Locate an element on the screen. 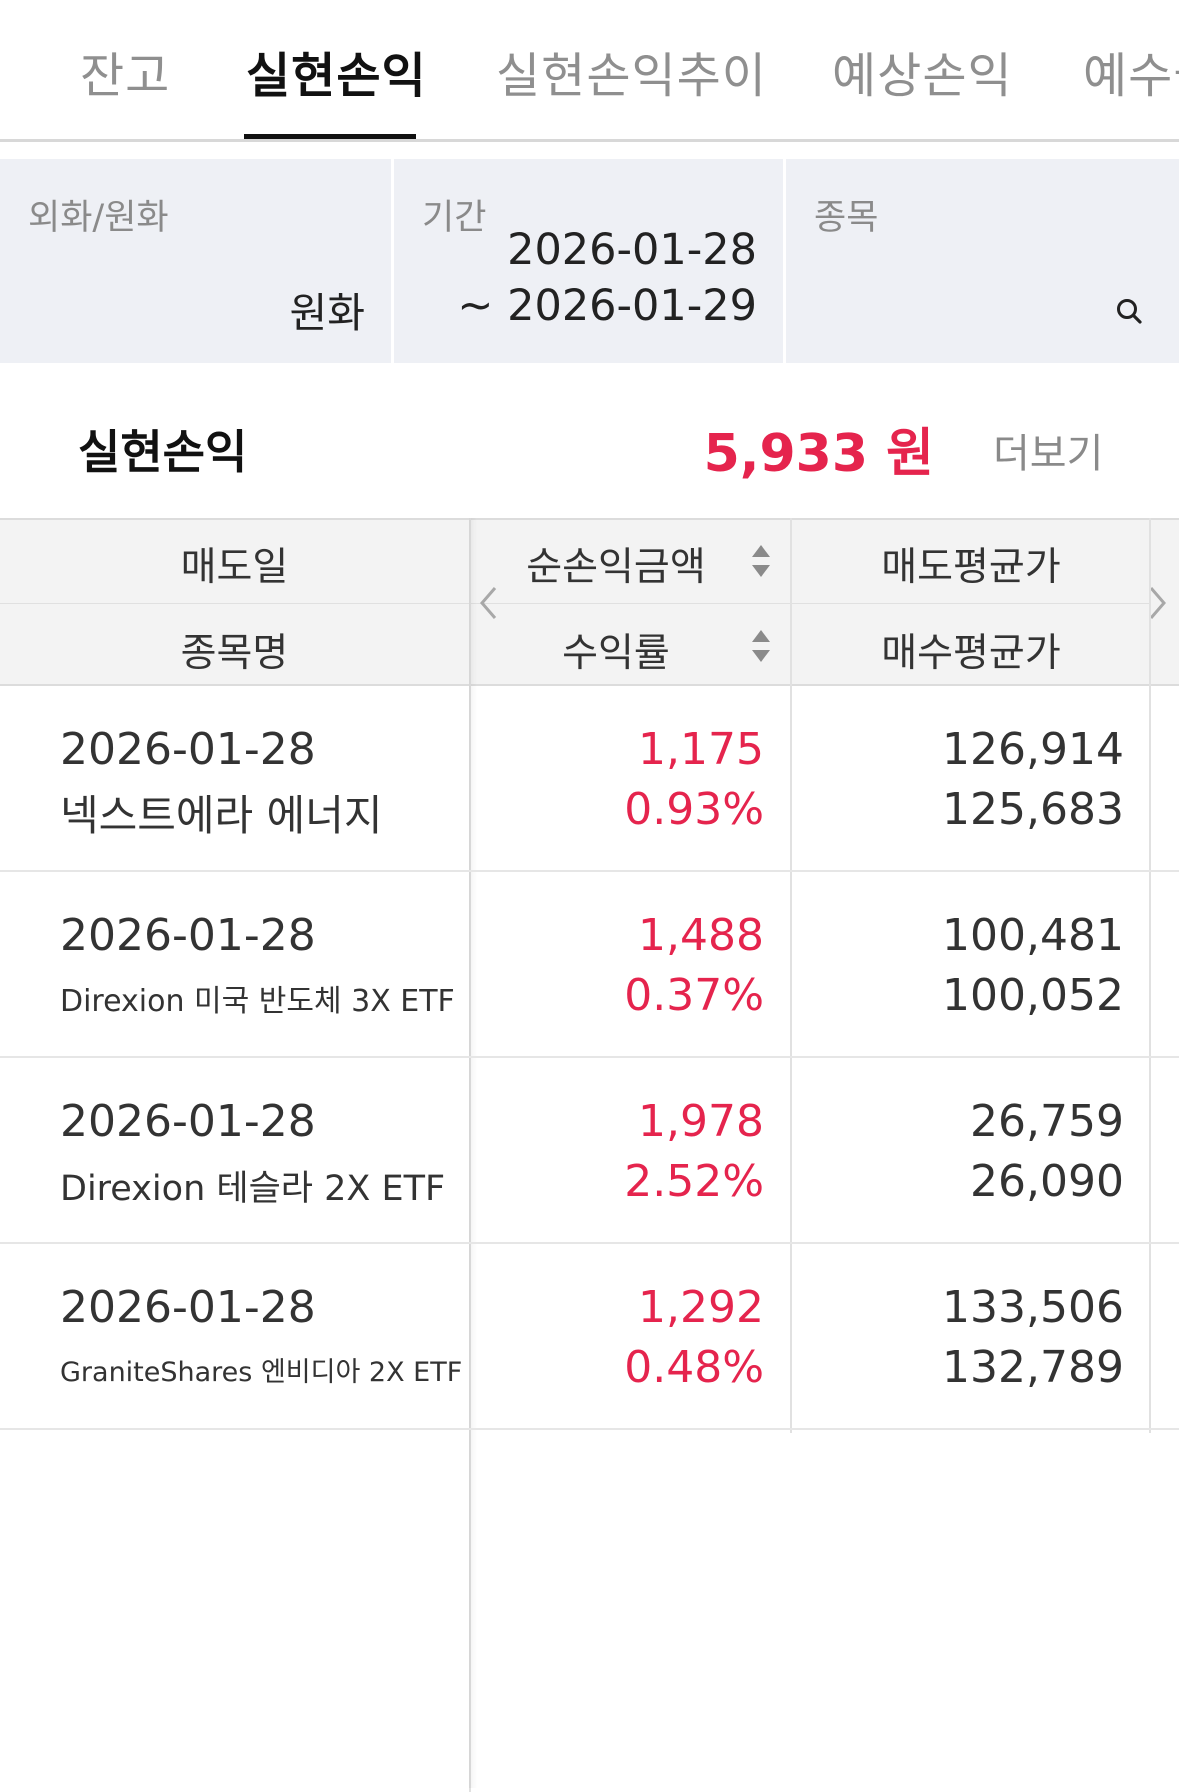  net-profit: 1,292 is located at coordinates (701, 1307).